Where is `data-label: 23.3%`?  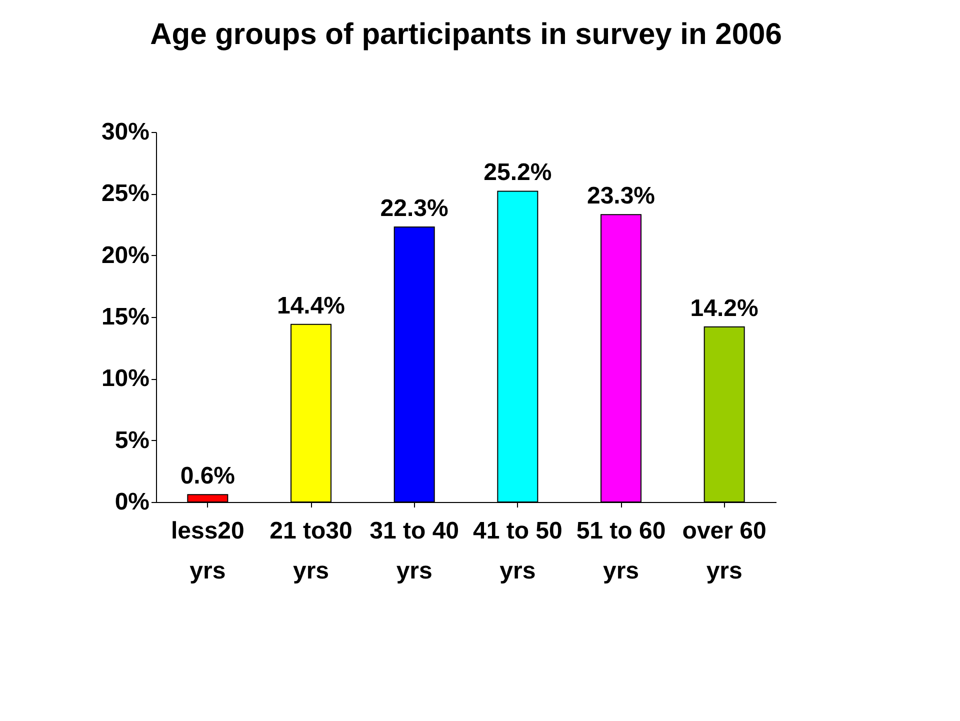
data-label: 23.3% is located at coordinates (621, 196).